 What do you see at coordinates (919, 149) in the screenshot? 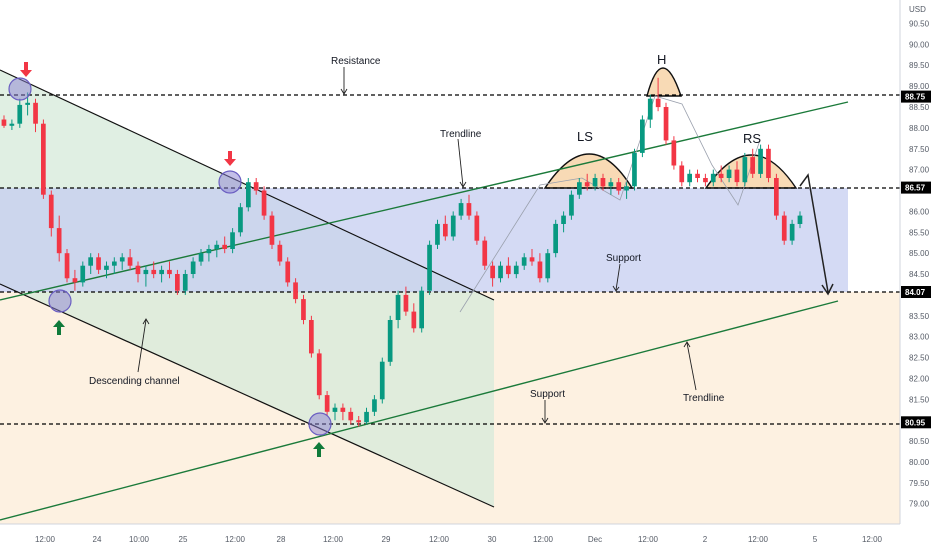
I see `price-tick-label: 87.50` at bounding box center [919, 149].